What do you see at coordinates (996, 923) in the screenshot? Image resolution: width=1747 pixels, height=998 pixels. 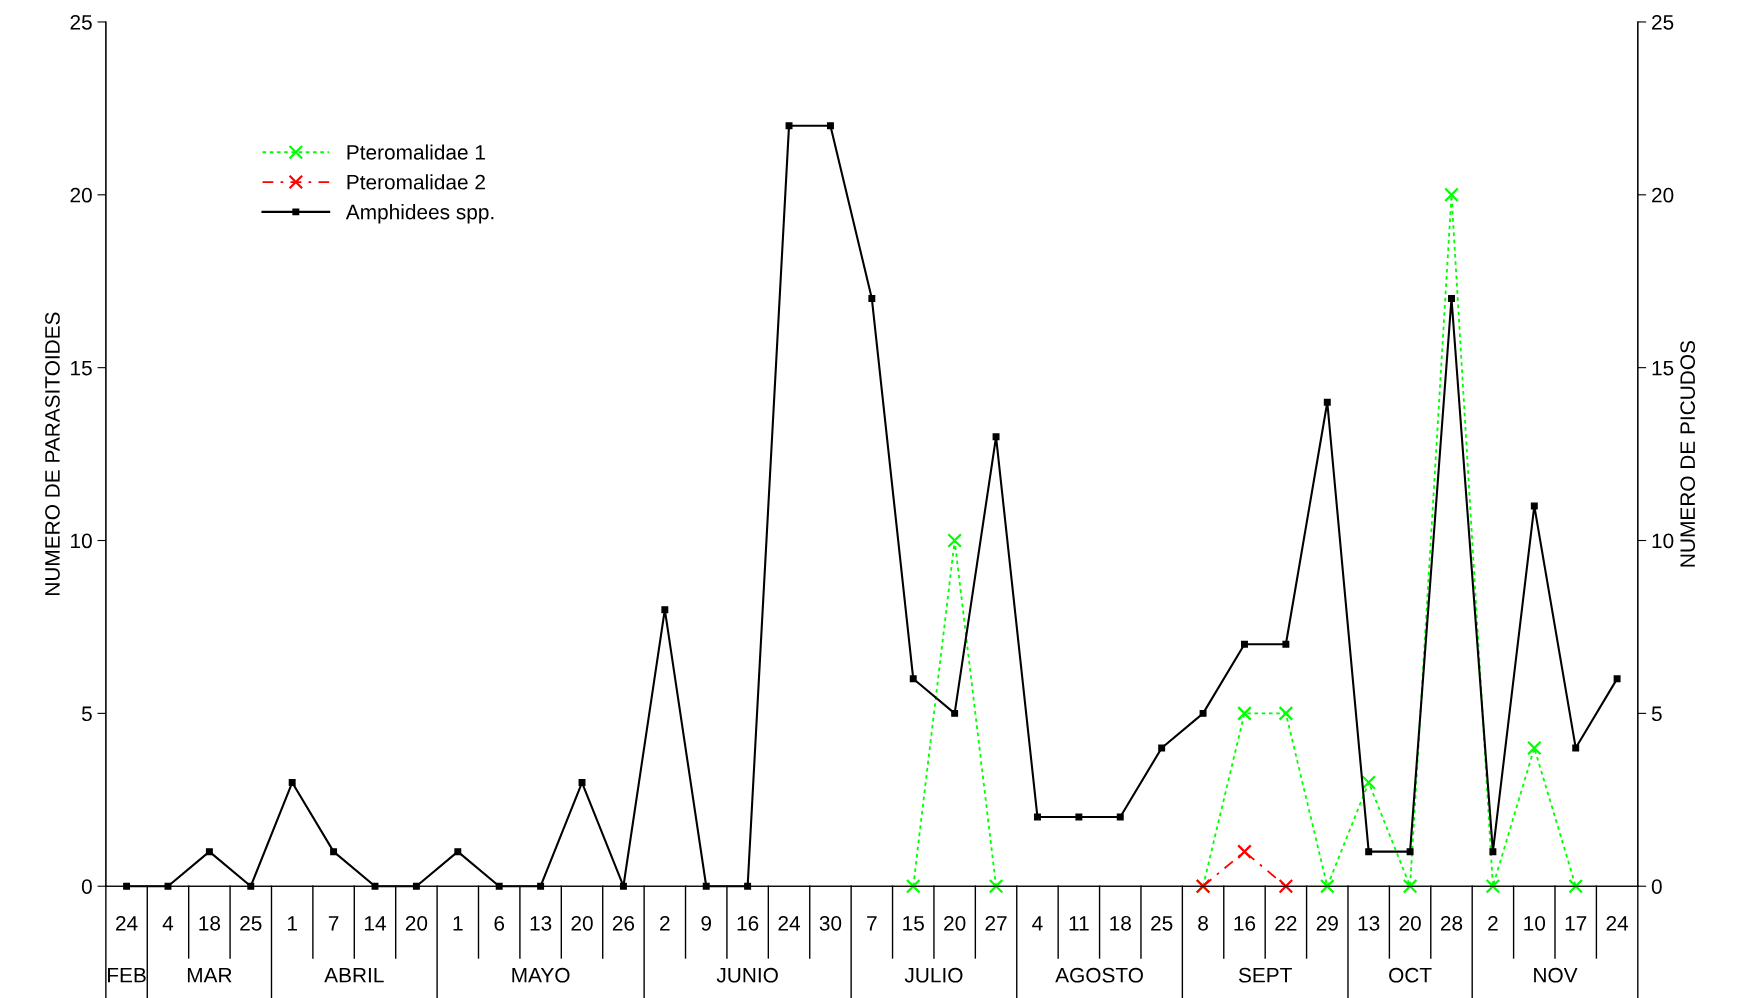 I see `x-tick-label: 27` at bounding box center [996, 923].